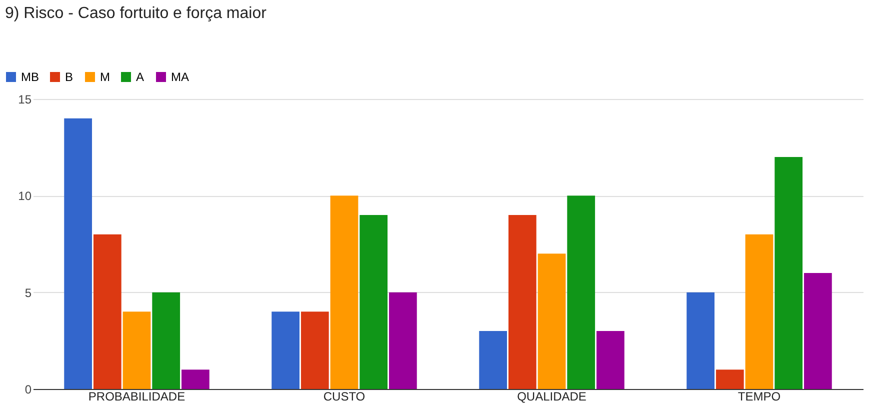 The height and width of the screenshot is (420, 896). What do you see at coordinates (137, 397) in the screenshot?
I see `x-tick-label: PROBABILIDADE` at bounding box center [137, 397].